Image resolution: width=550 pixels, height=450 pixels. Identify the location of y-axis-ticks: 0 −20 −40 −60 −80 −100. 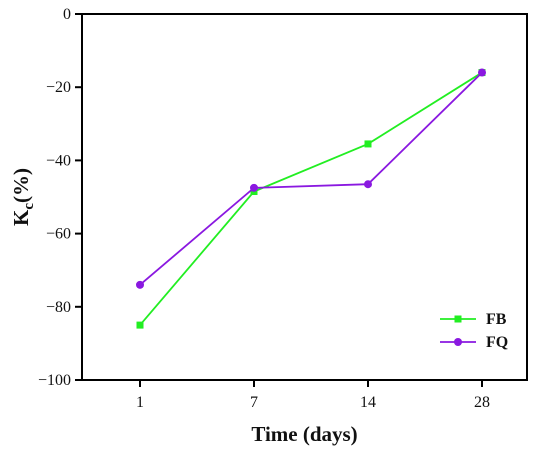
(60, 197).